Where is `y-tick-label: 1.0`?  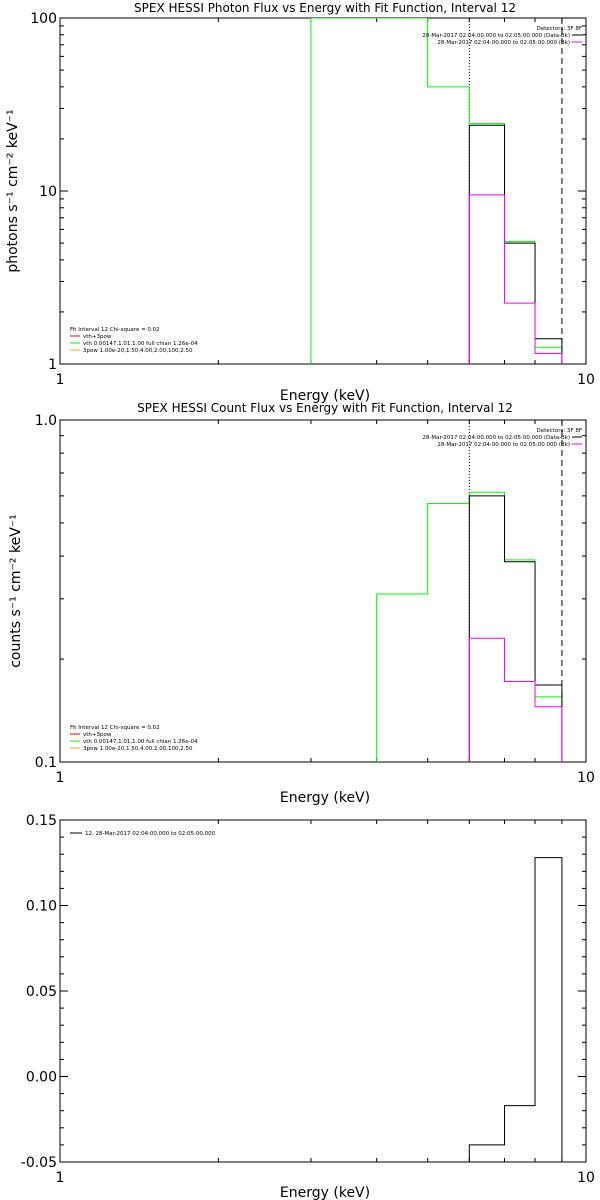
y-tick-label: 1.0 is located at coordinates (46, 421).